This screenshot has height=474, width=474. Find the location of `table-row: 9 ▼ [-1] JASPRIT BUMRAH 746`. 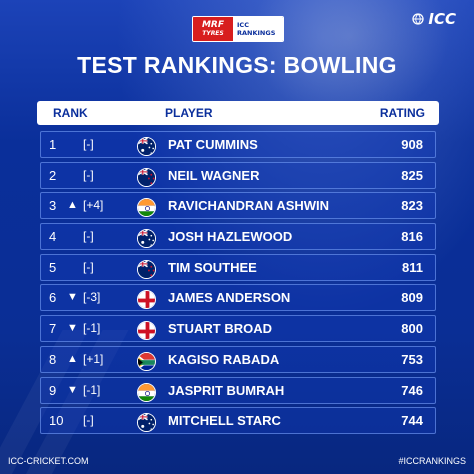

table-row: 9 ▼ [-1] JASPRIT BUMRAH 746 is located at coordinates (238, 390).